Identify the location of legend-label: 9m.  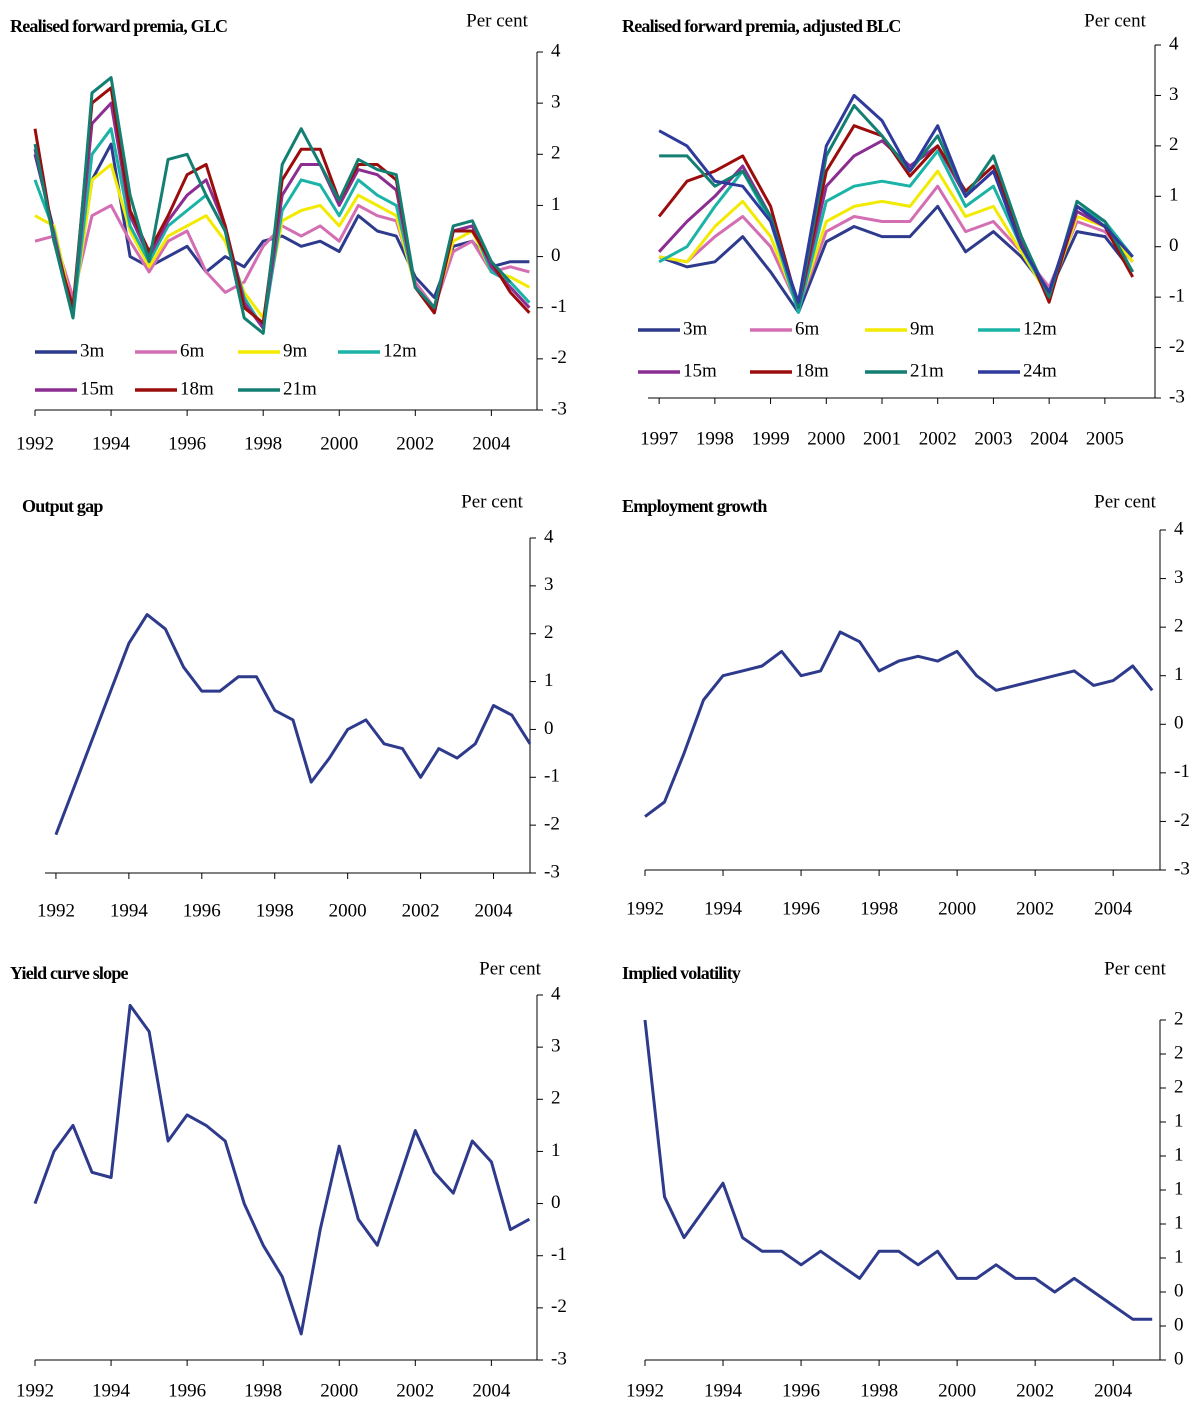
(295, 350).